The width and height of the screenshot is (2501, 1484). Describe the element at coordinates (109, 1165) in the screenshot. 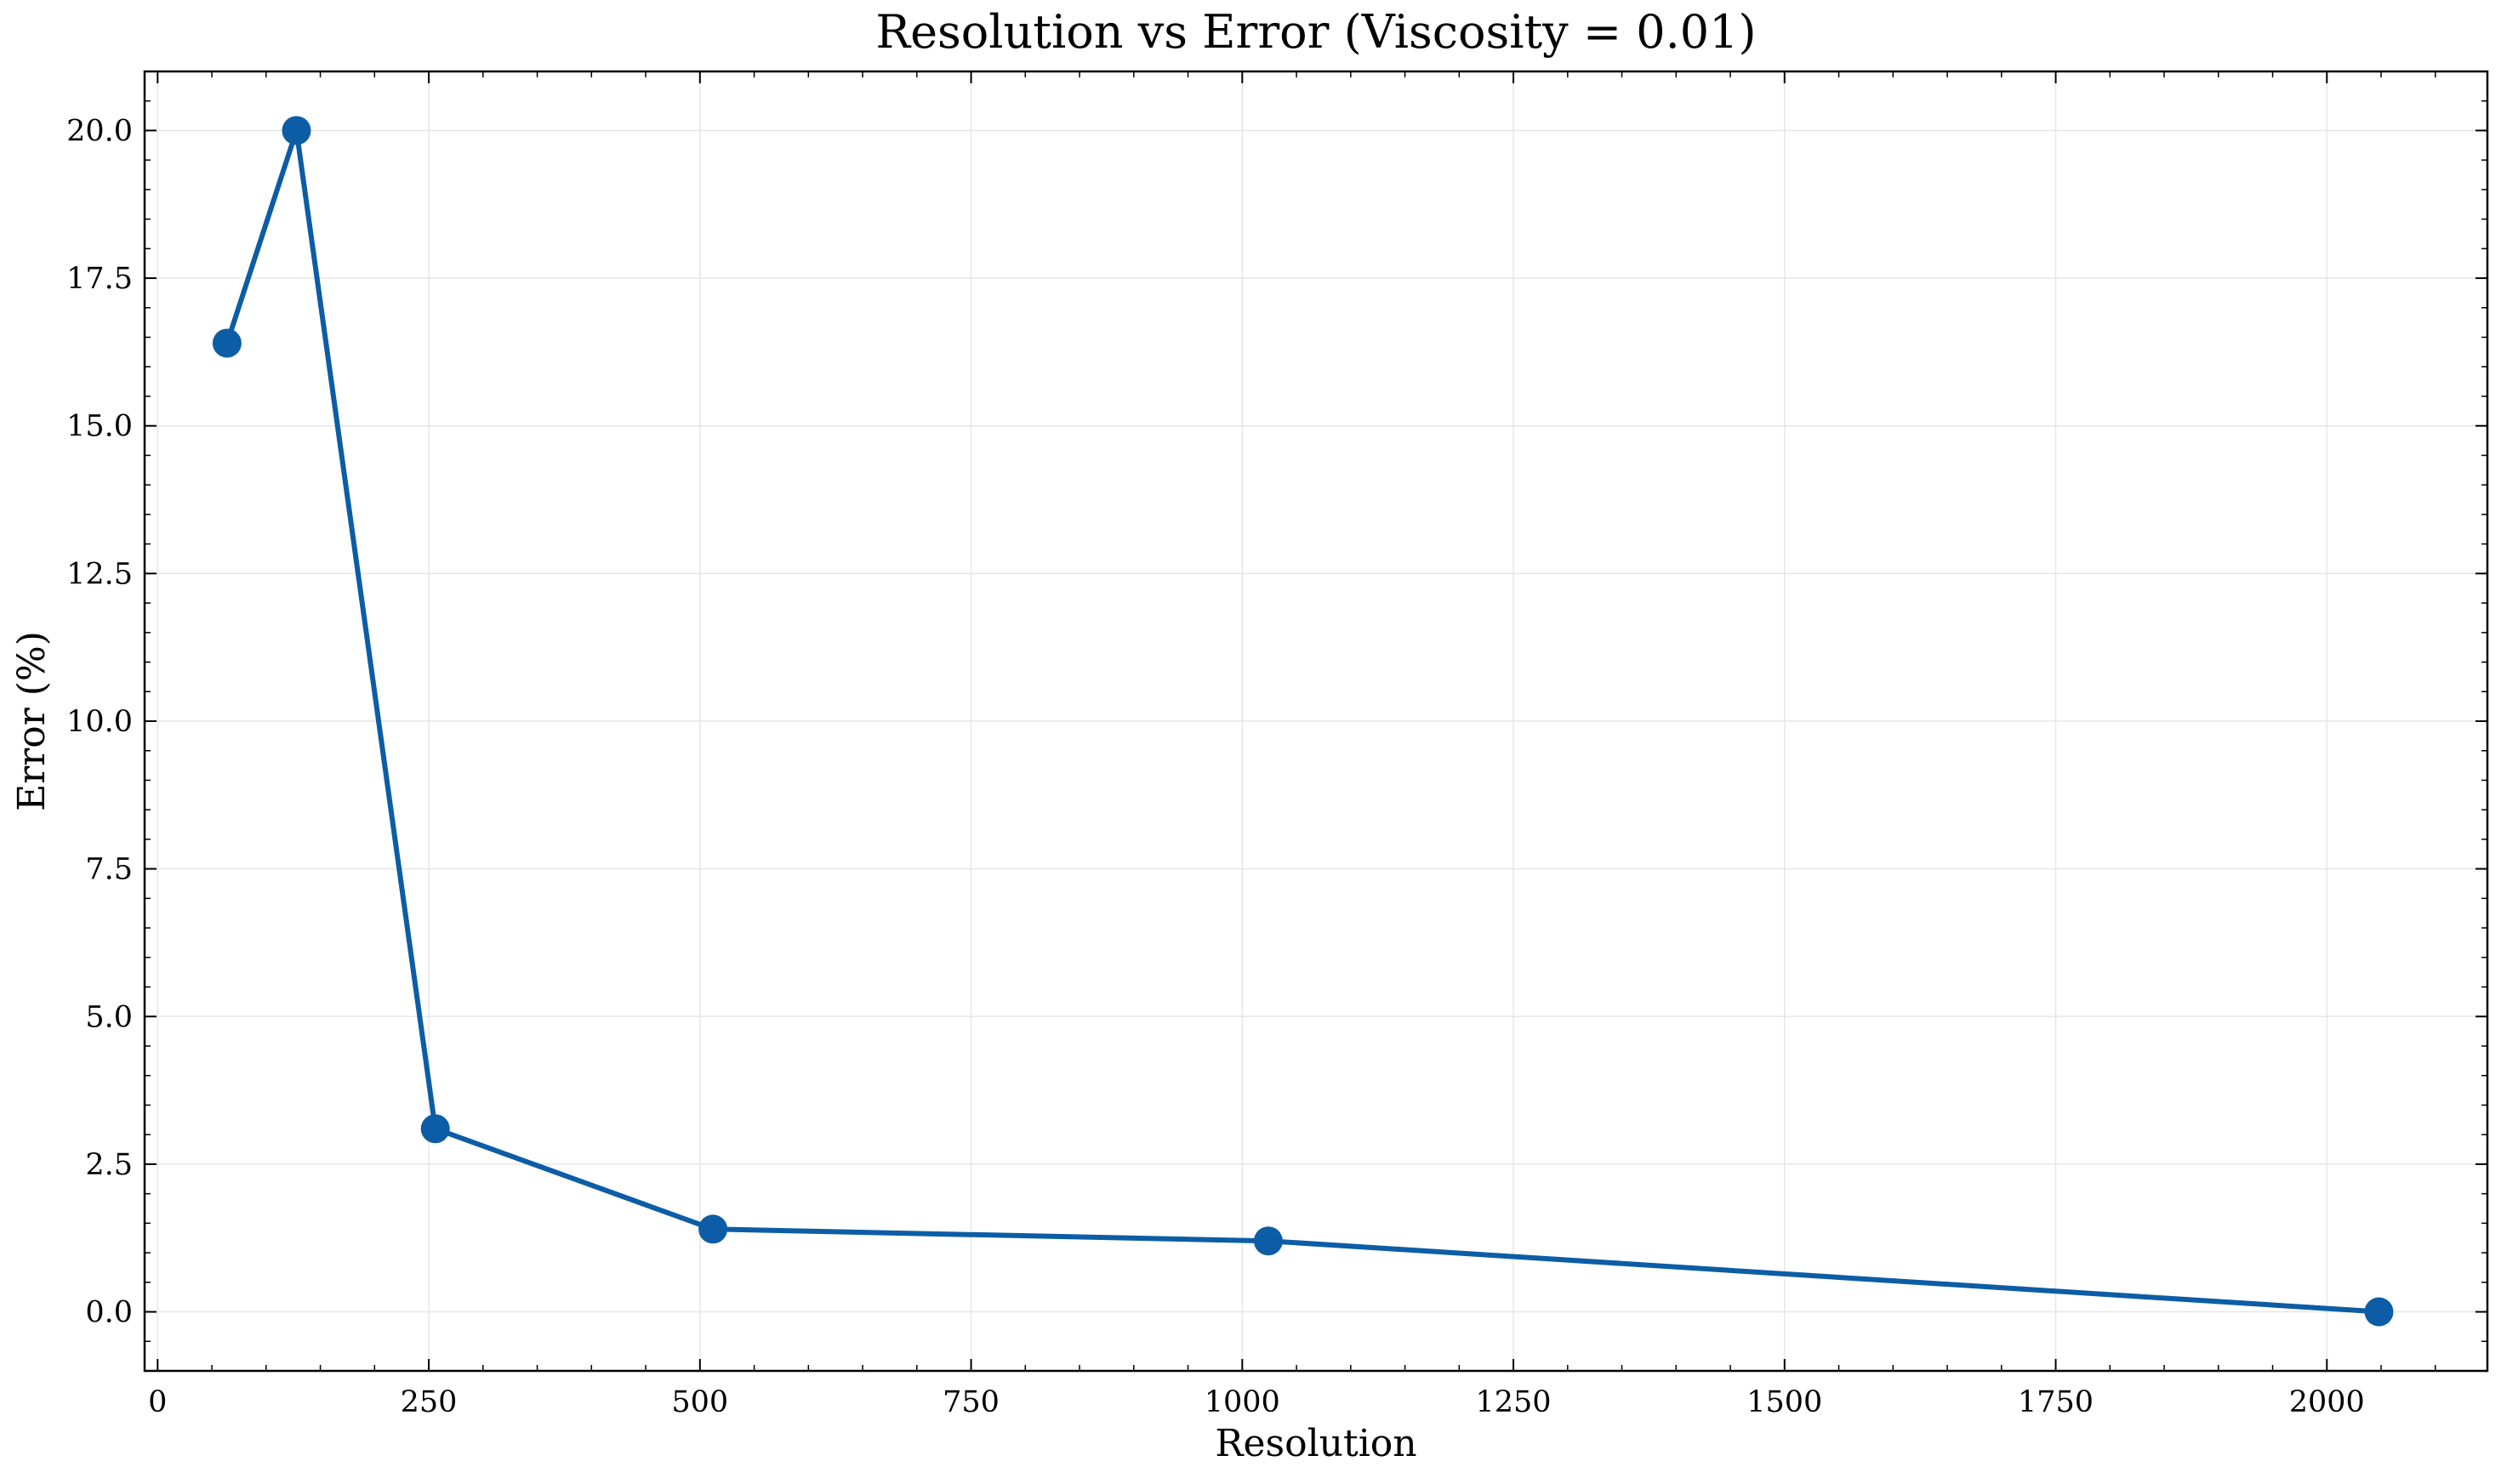

I see `y-tick-label: 2.5` at that location.